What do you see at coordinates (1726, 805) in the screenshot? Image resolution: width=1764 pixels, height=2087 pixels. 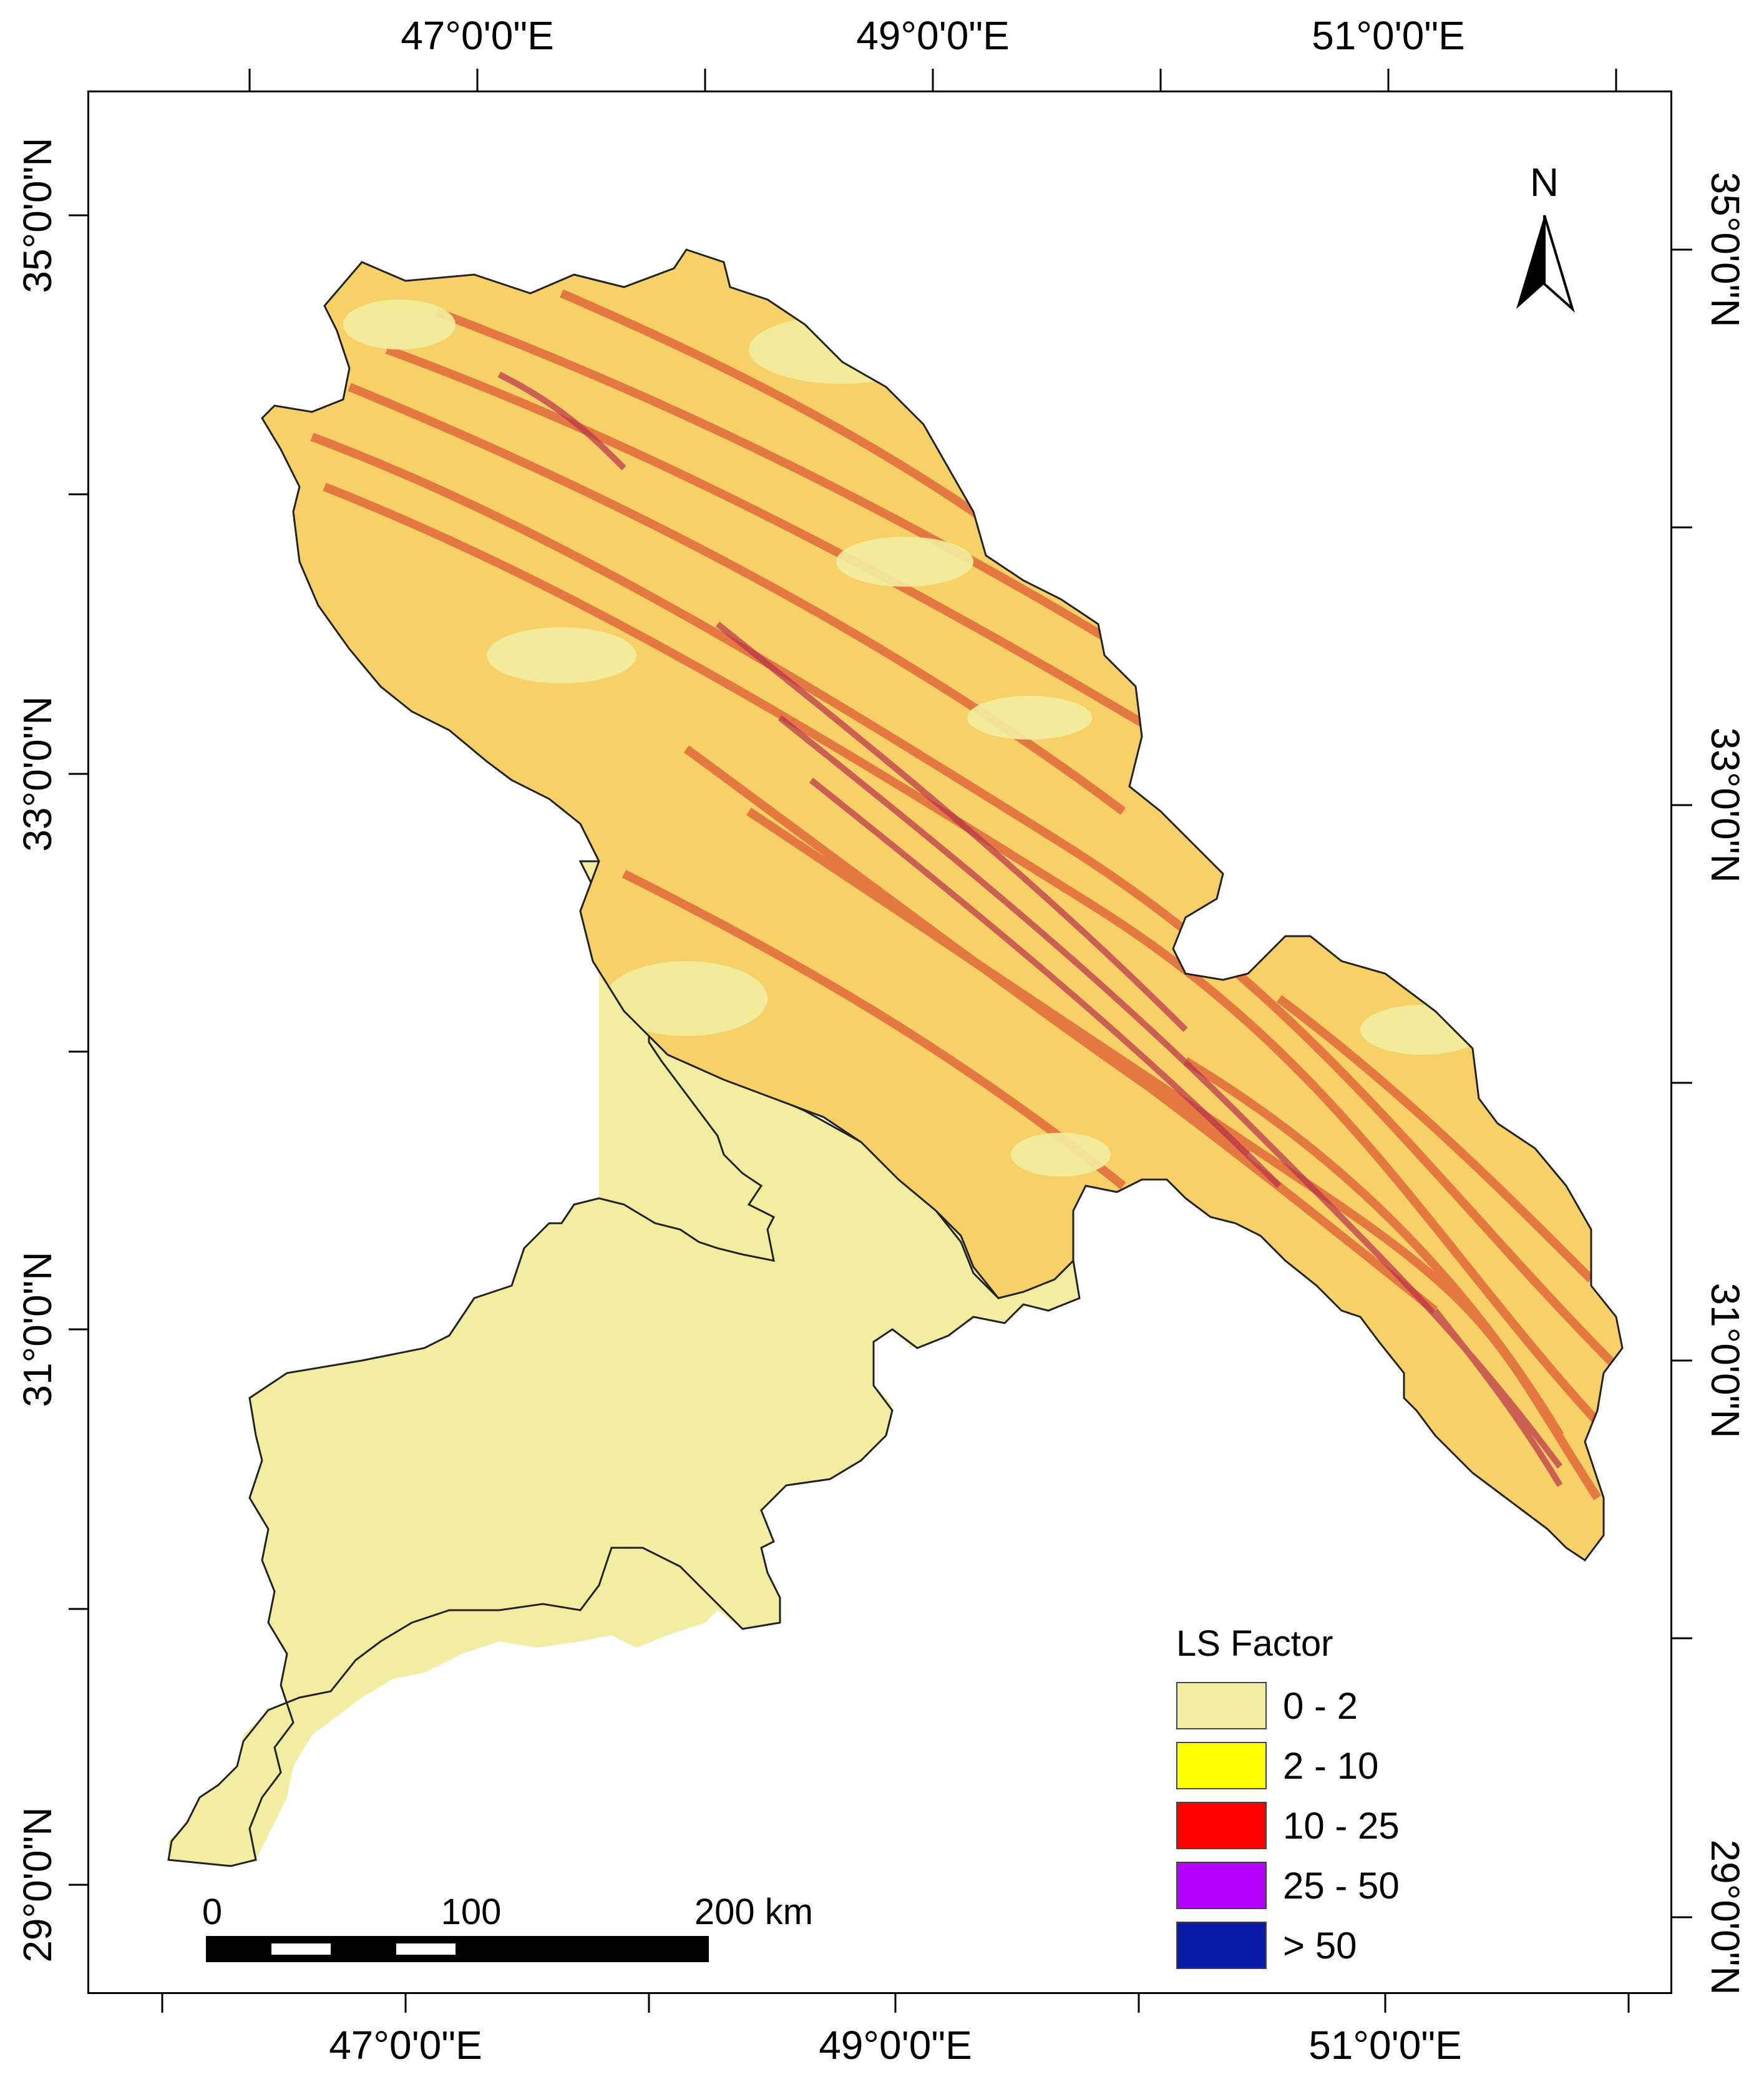 I see `right-lat-label-2: 33°0'0"N` at bounding box center [1726, 805].